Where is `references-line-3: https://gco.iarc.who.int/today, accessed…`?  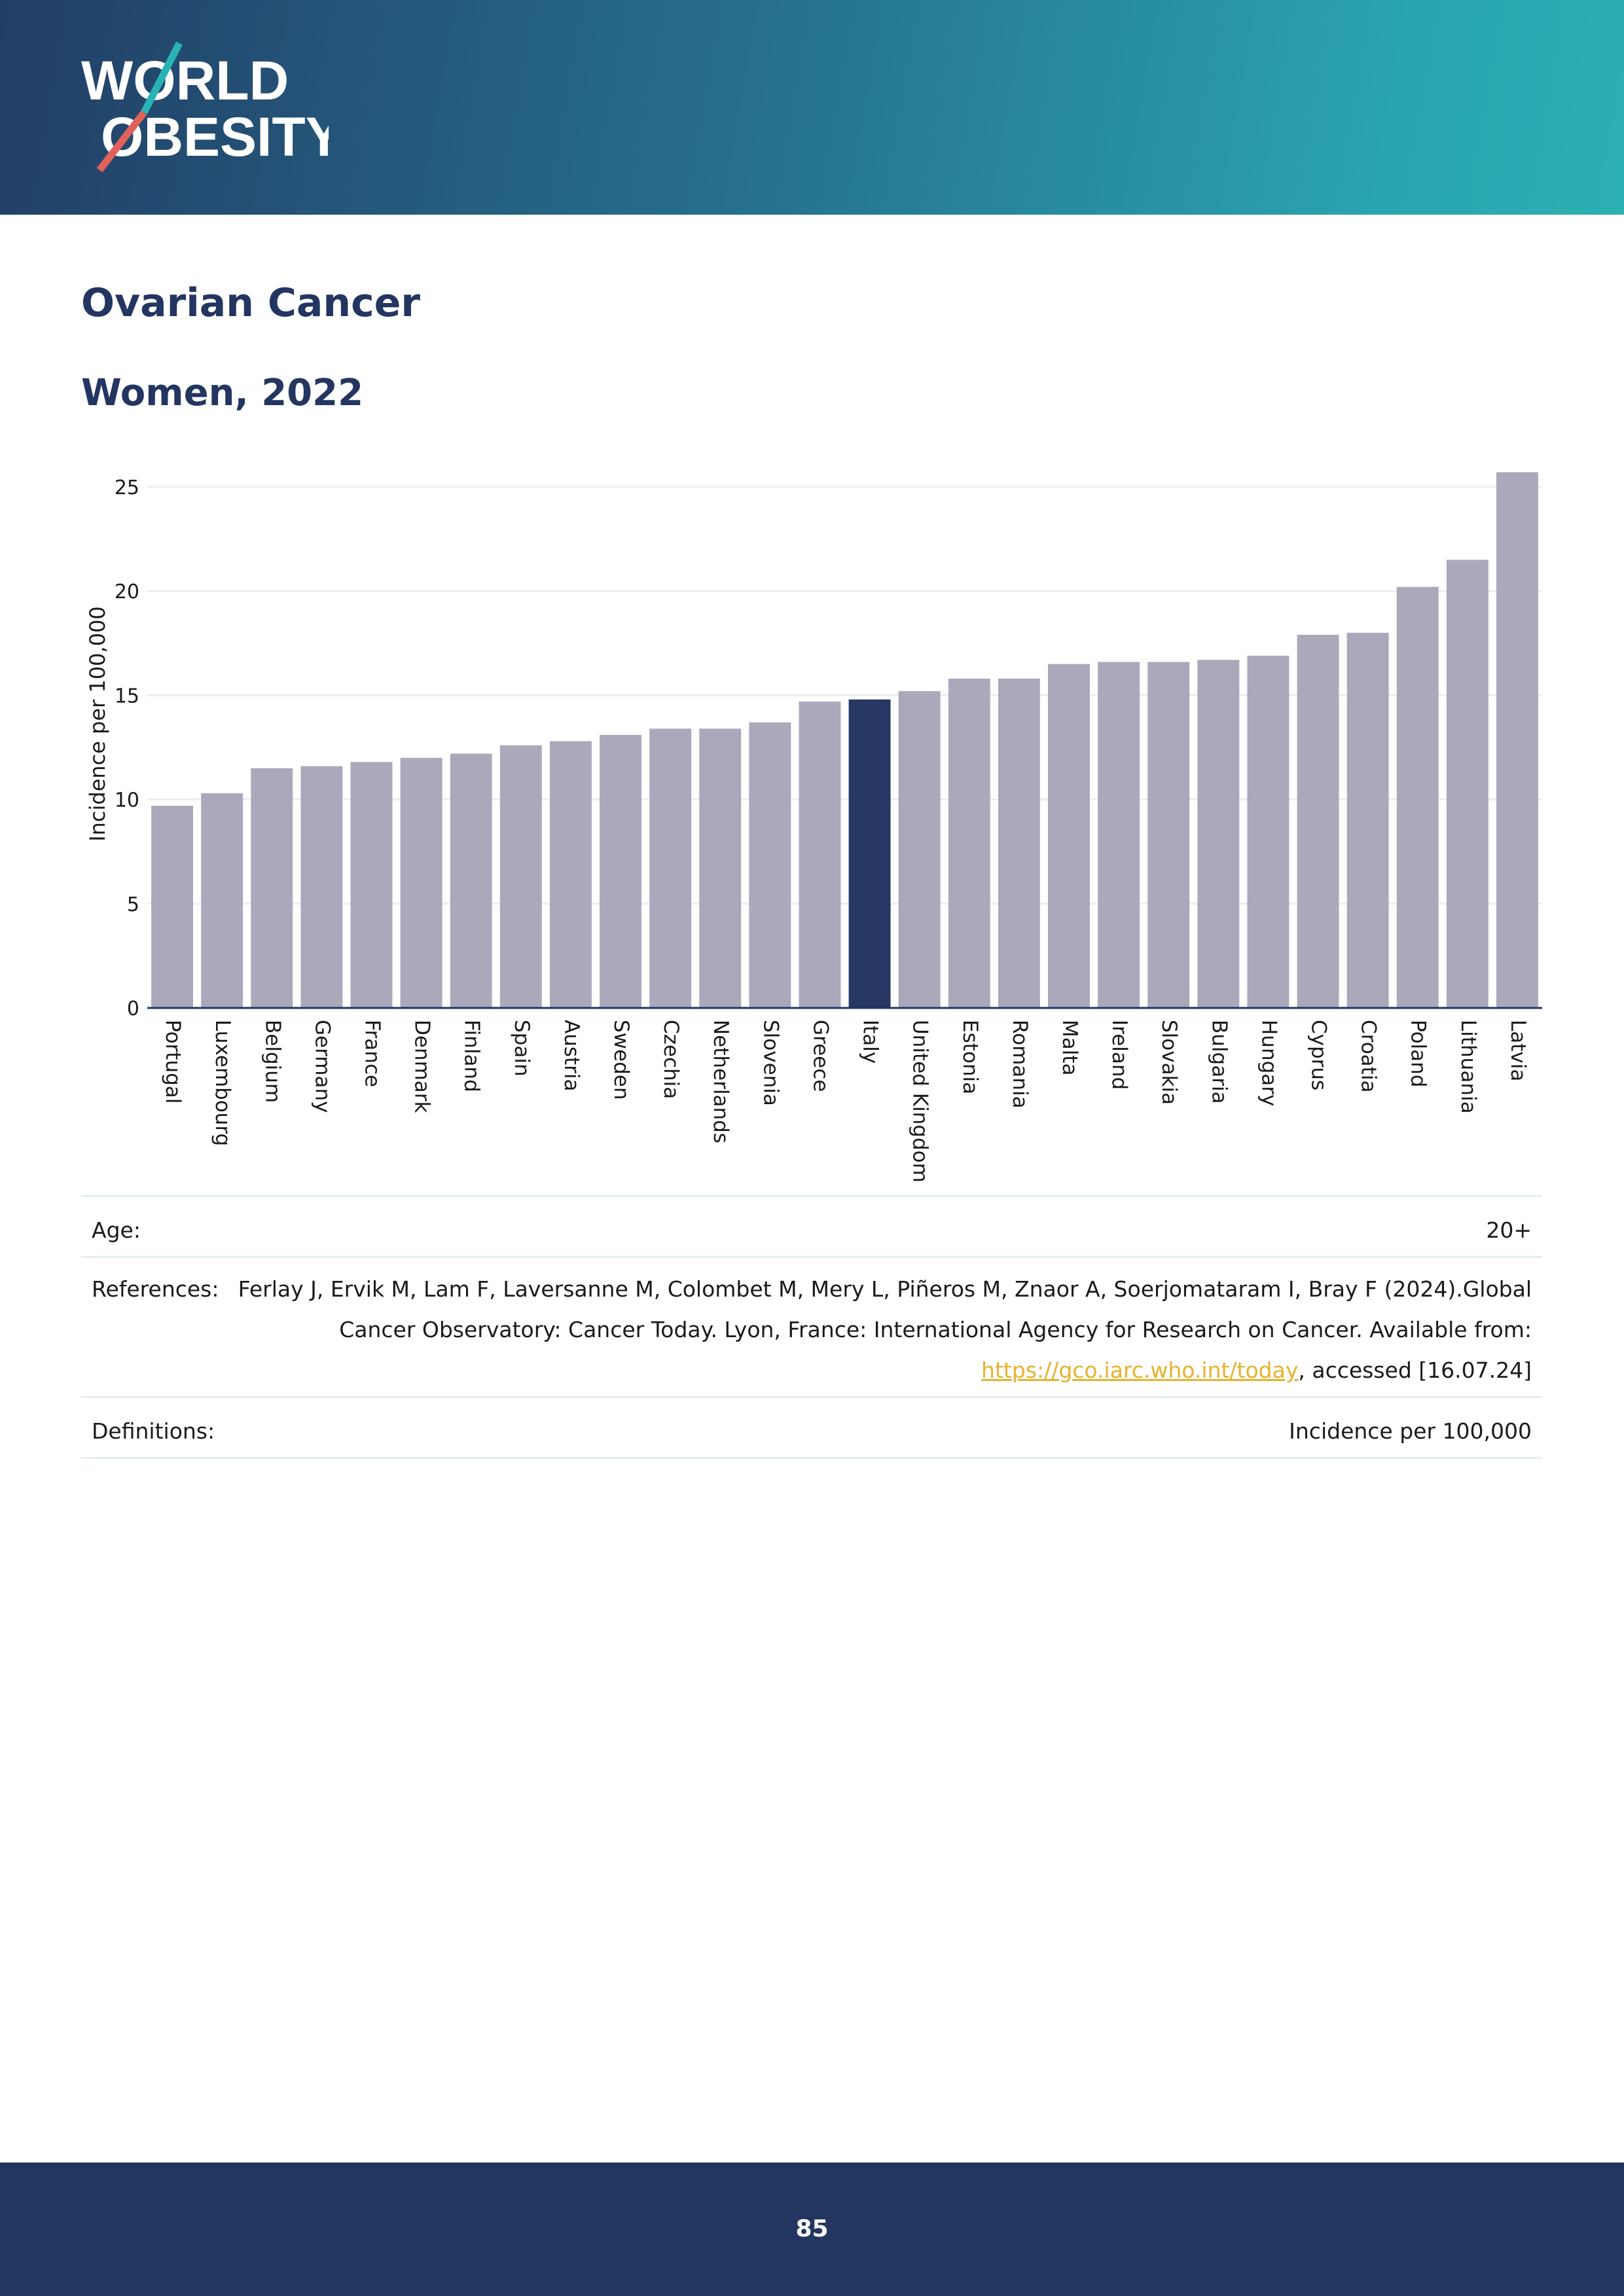 references-line-3: https://gco.iarc.who.int/today, accessed… is located at coordinates (885, 1370).